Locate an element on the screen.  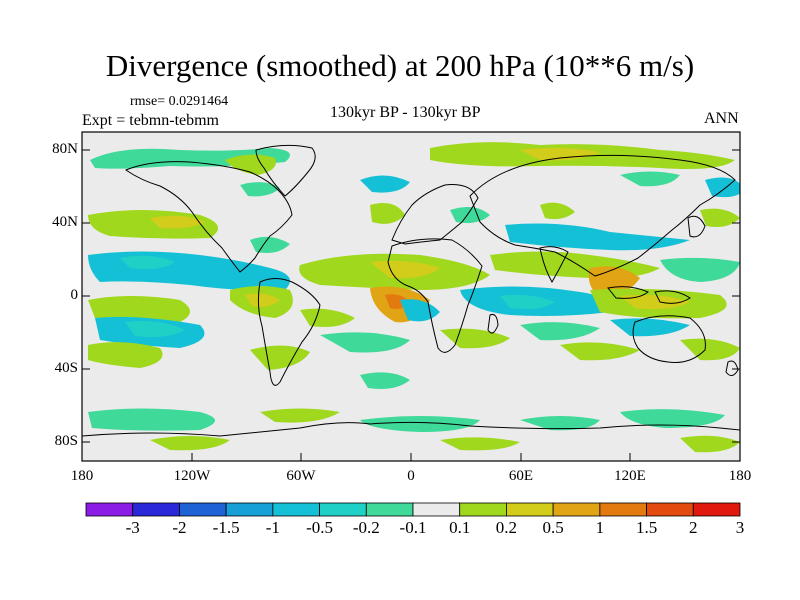
colorbar-label: -3 is located at coordinates (132, 527).